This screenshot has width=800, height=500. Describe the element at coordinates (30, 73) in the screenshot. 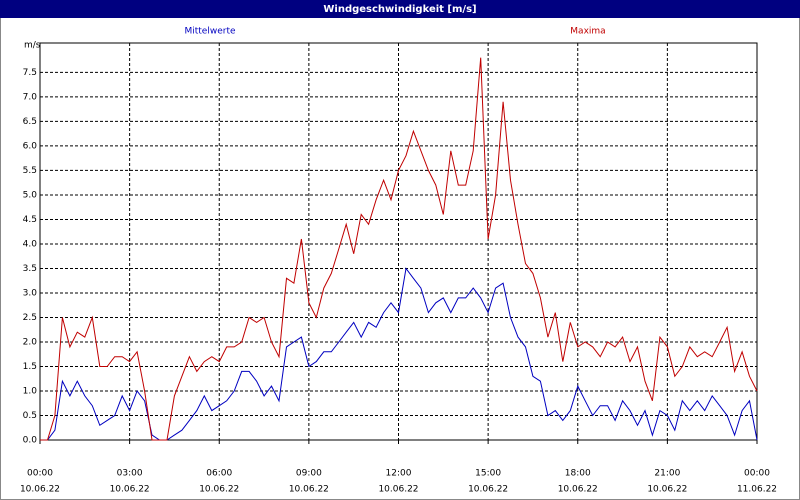

I see `y-tick-label: 7.5` at that location.